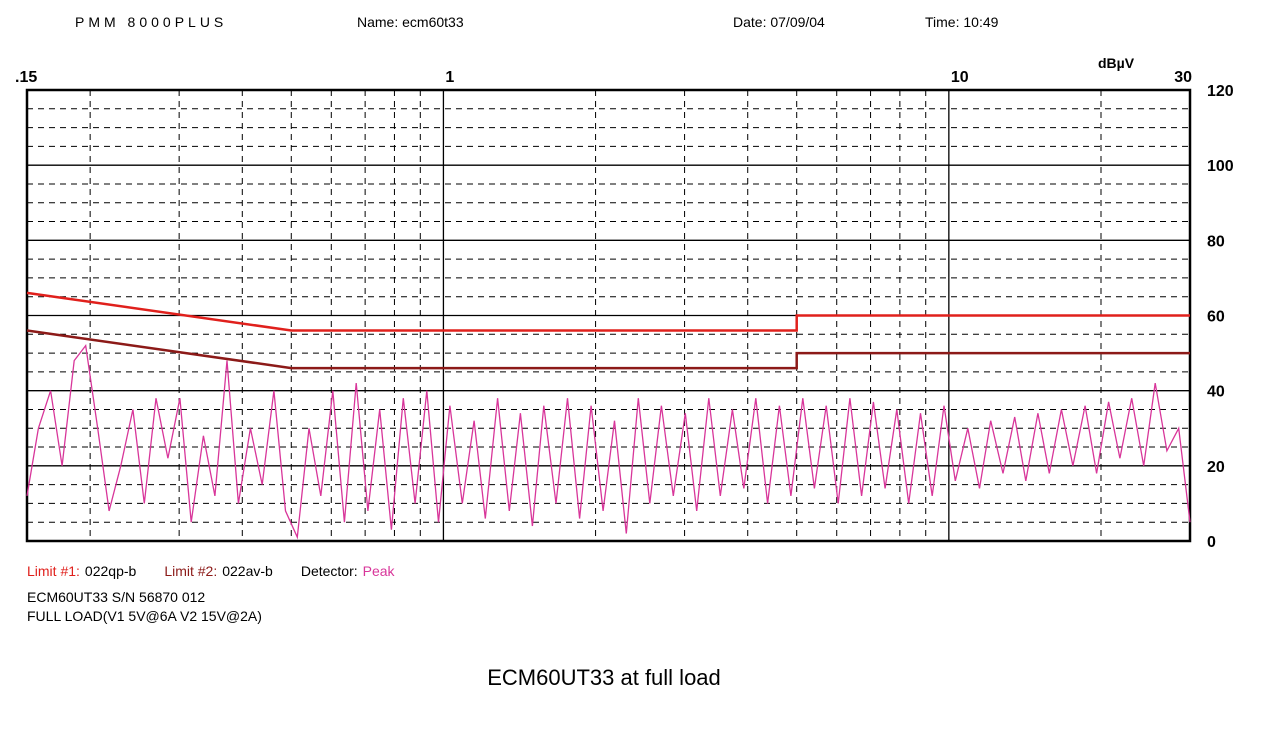  I want to click on legend-label: Limit #2:, so click(190, 571).